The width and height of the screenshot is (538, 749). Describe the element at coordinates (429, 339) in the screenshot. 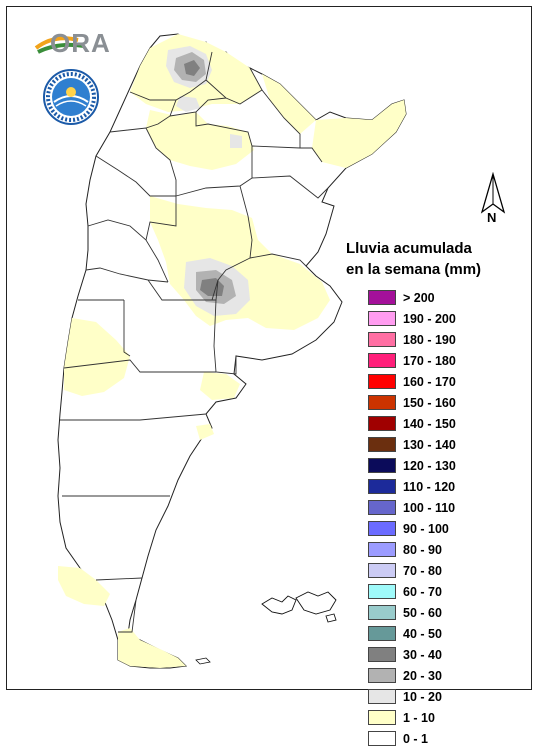

I see `legend-label: 180 - 190` at that location.